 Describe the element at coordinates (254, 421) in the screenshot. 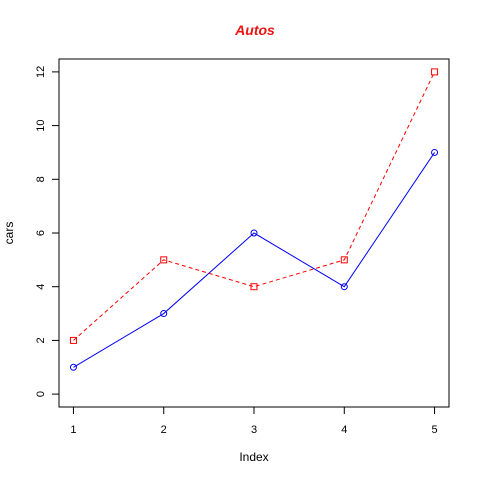

I see `x-axis: 1 2 3 4 5` at that location.